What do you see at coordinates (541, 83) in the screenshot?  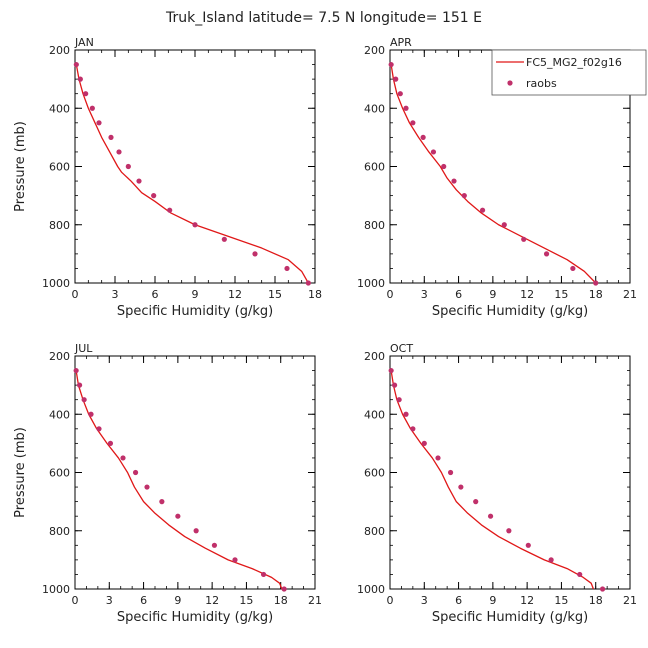 I see `legend-point-label: raobs` at bounding box center [541, 83].